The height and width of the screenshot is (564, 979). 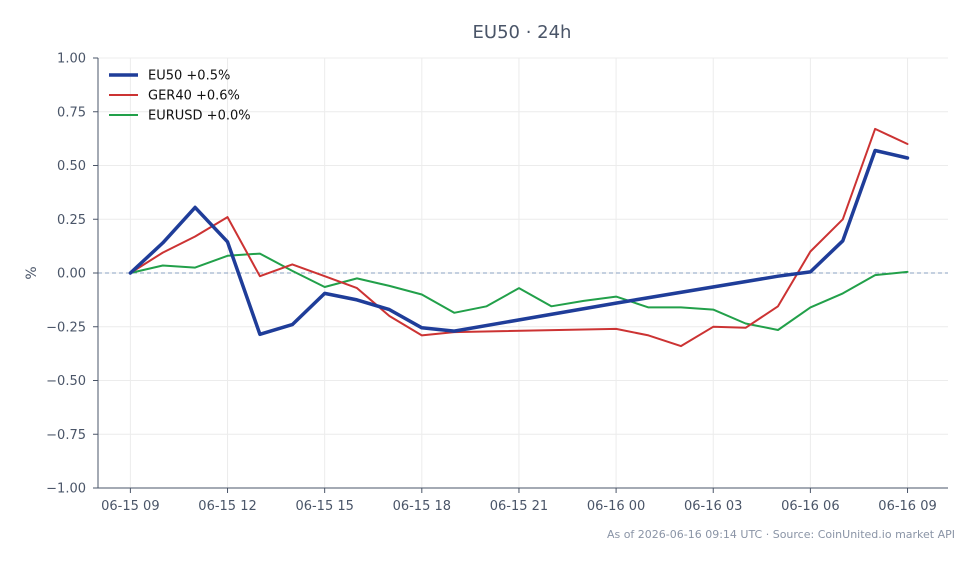 I want to click on y-tick-label: −1.00, so click(x=66, y=489).